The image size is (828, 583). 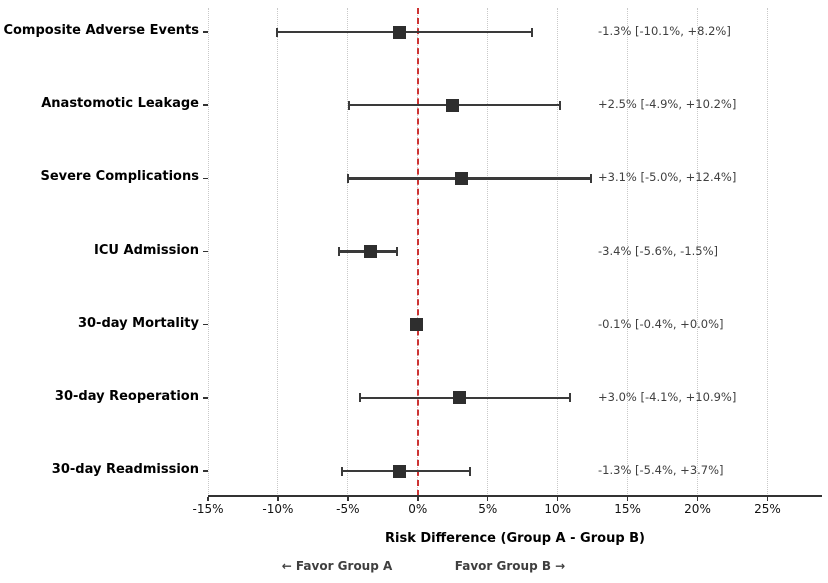 I want to click on estimate-annotation: -1.3% [-5.4%, +3.7%], so click(x=661, y=470).